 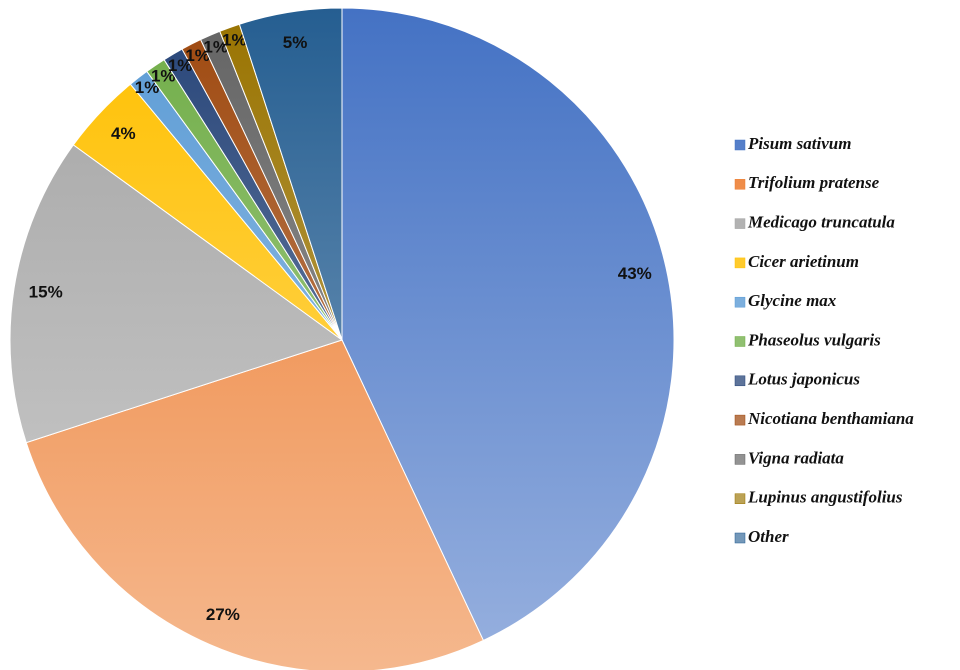 I want to click on data-label: 15%, so click(x=46, y=292).